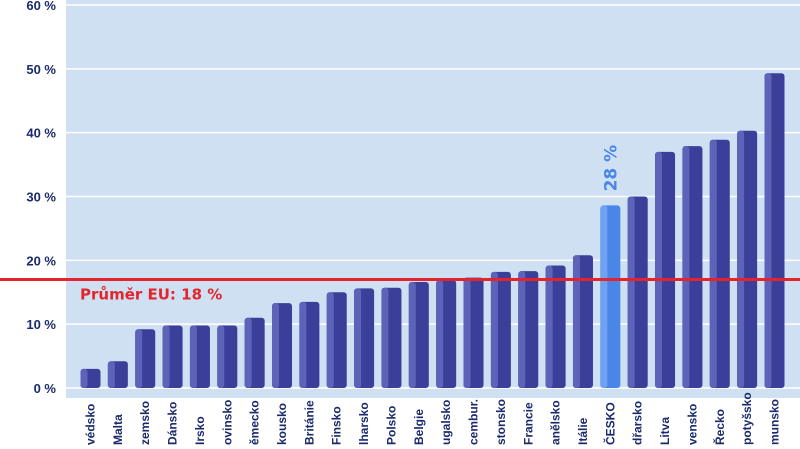 The height and width of the screenshot is (449, 800). I want to click on x-tick-label: Belgie, so click(419, 427).